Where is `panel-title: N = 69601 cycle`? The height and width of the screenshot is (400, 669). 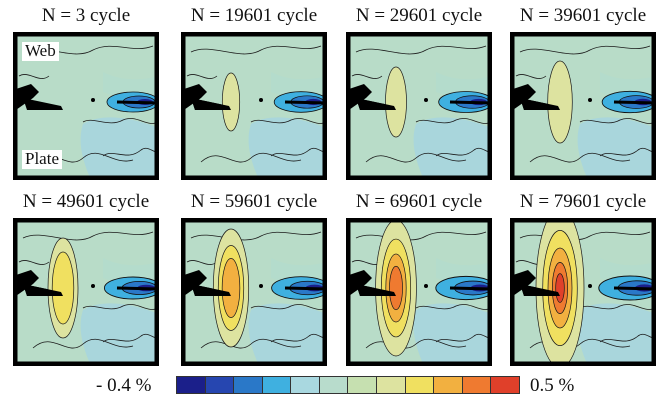
panel-title: N = 69601 cycle is located at coordinates (419, 201).